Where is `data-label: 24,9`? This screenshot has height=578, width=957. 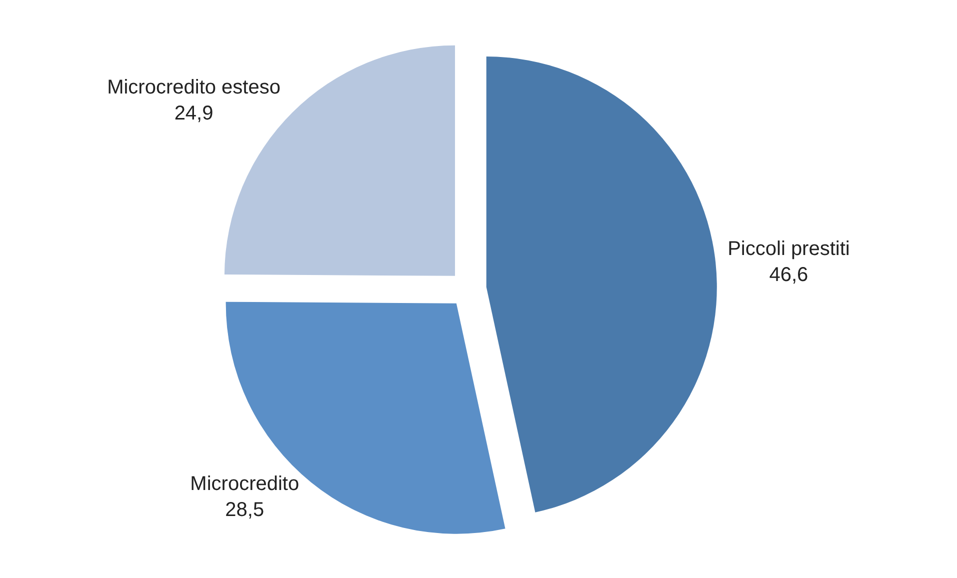 data-label: 24,9 is located at coordinates (194, 113).